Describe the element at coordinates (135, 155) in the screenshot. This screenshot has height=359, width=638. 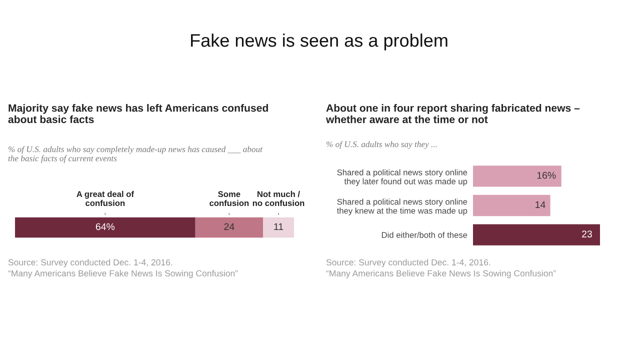
I see `chart-subtitle: % of U.S. adults who say completely made-up news has caused ___ about the basic facts of current events` at that location.